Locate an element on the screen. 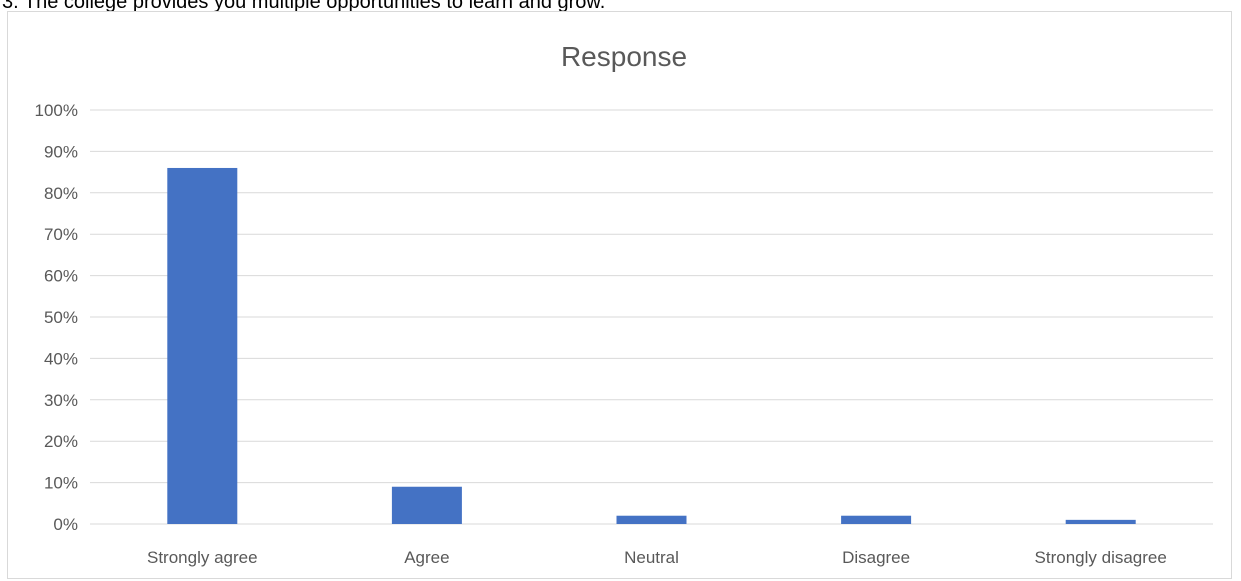 Image resolution: width=1241 pixels, height=581 pixels. y-tick-label: 0% is located at coordinates (65, 524).